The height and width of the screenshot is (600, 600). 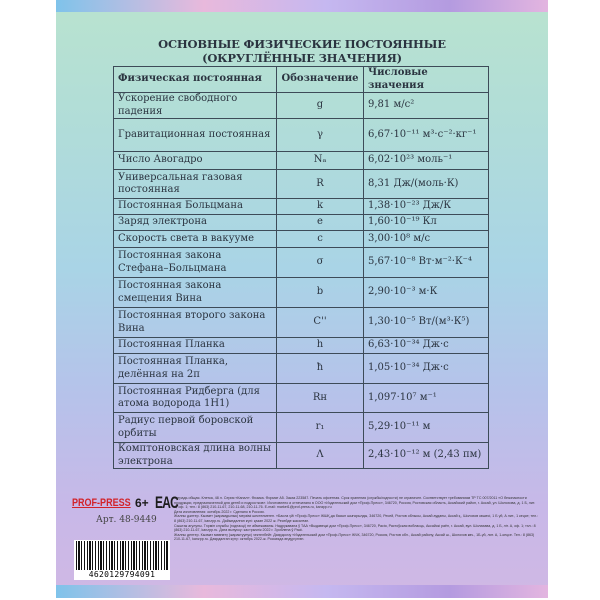 What do you see at coordinates (320, 345) in the screenshot?
I see `constant-symbol: h` at bounding box center [320, 345].